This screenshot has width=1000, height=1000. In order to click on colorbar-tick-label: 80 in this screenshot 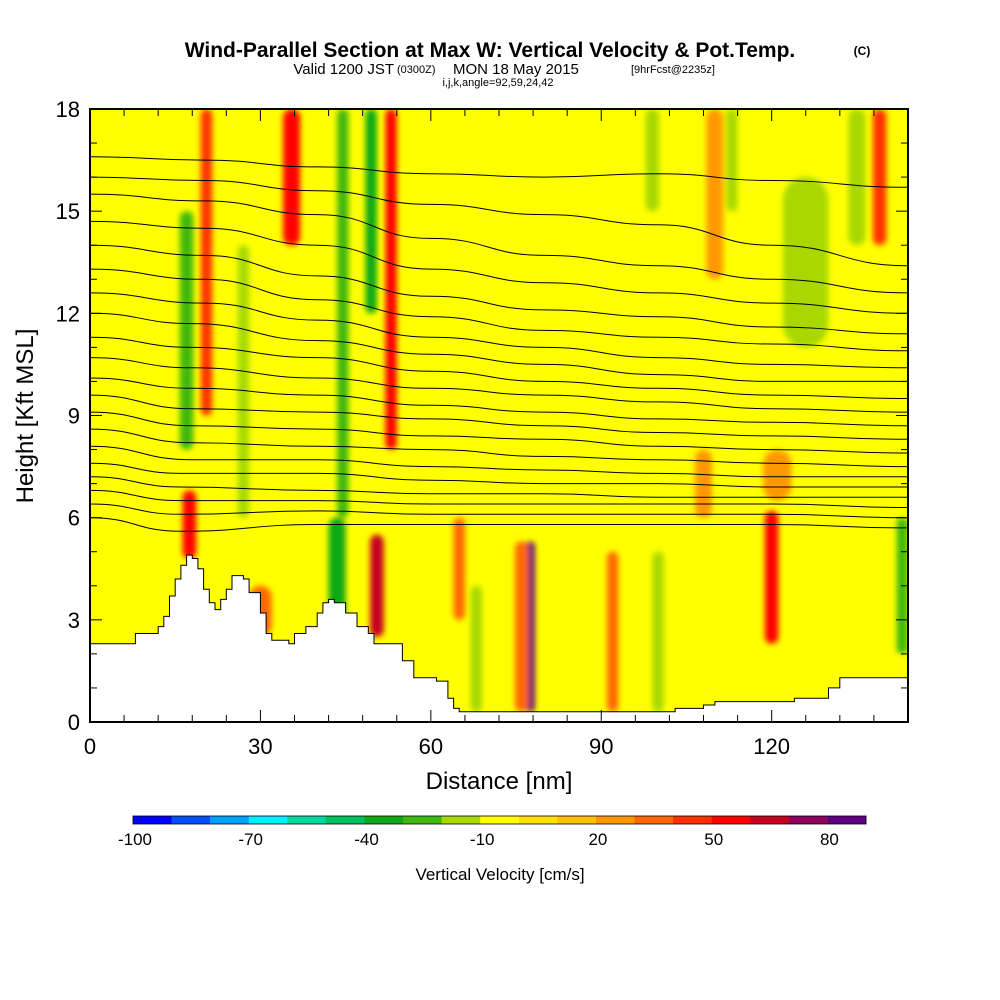, I will do `click(829, 839)`.